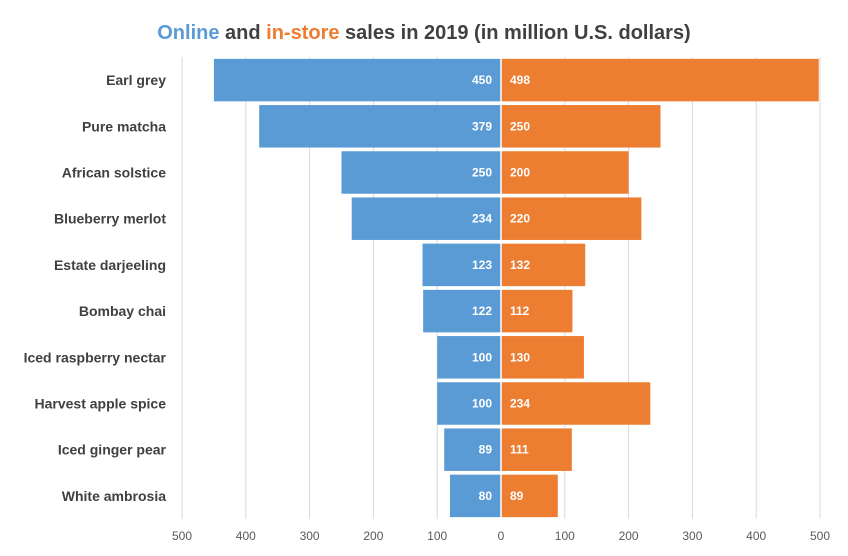  Describe the element at coordinates (100, 404) in the screenshot. I see `category-label: Harvest apple spice` at that location.